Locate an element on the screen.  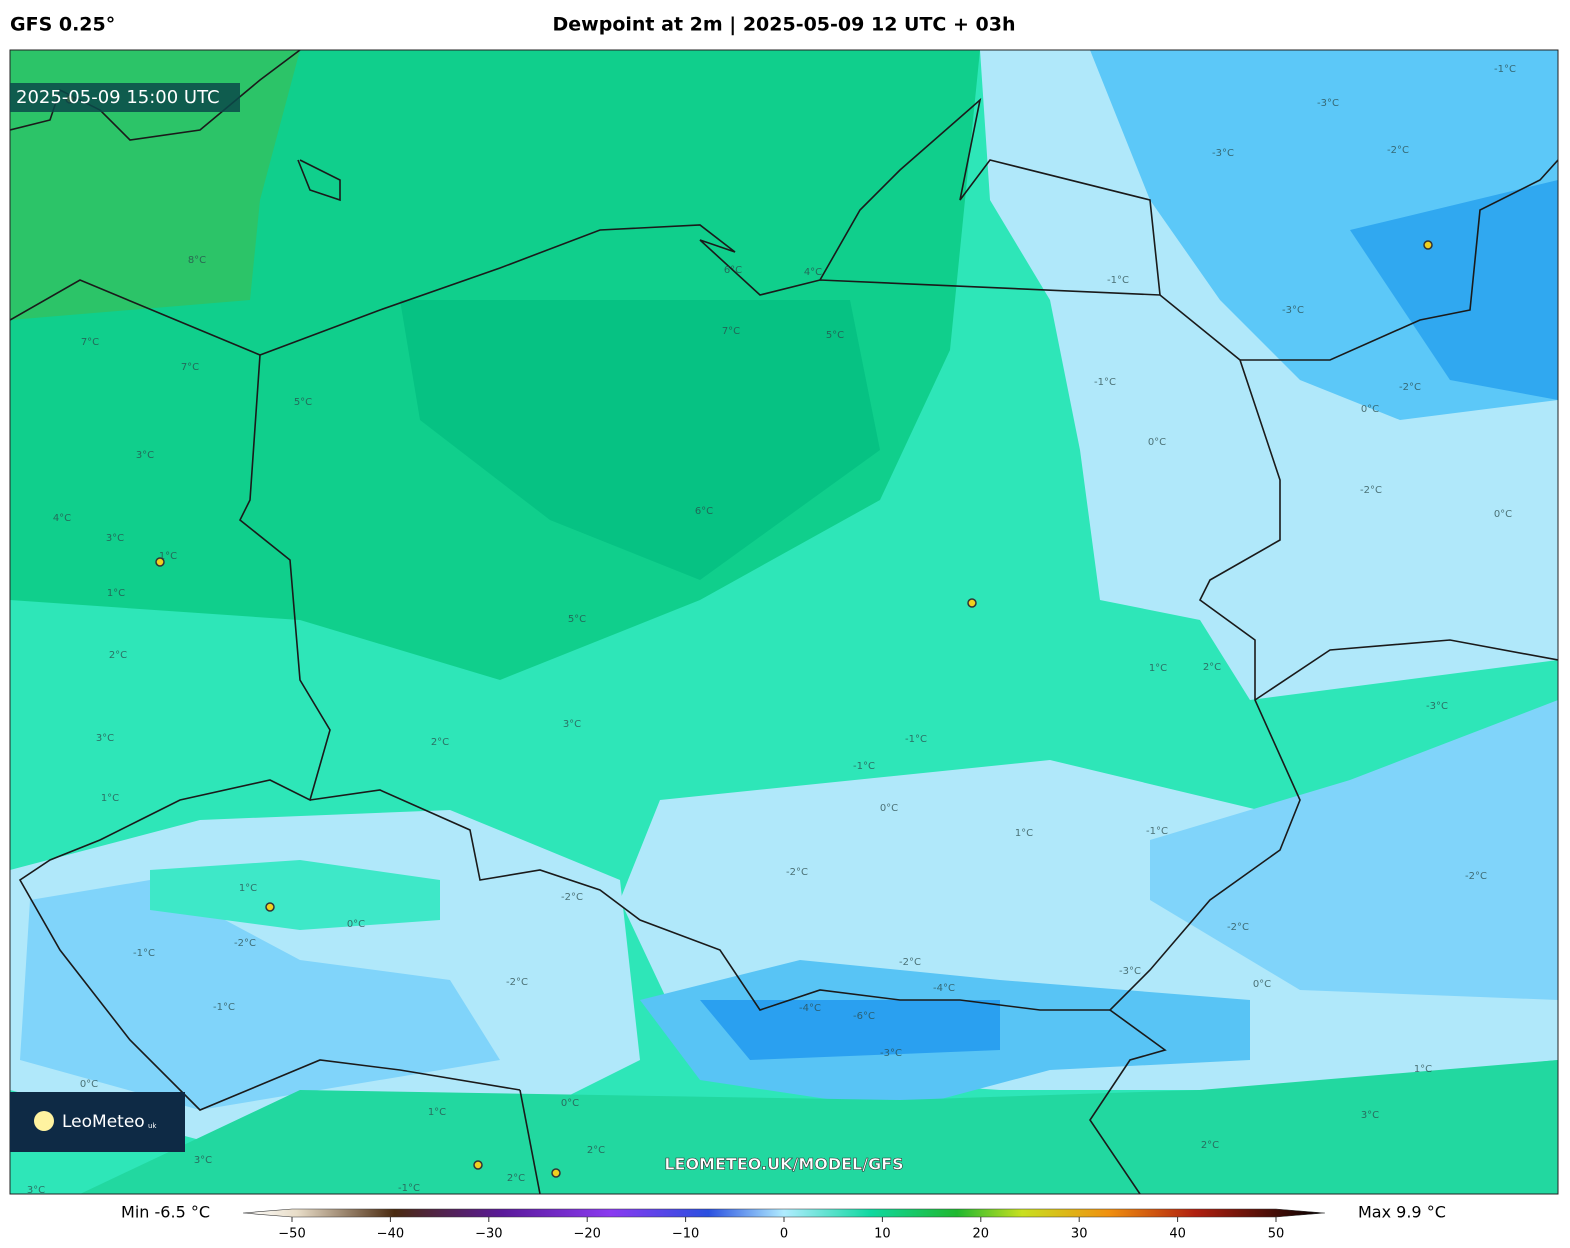
timestamp: 2025-05-09 15:00 UTC is located at coordinates (118, 97).